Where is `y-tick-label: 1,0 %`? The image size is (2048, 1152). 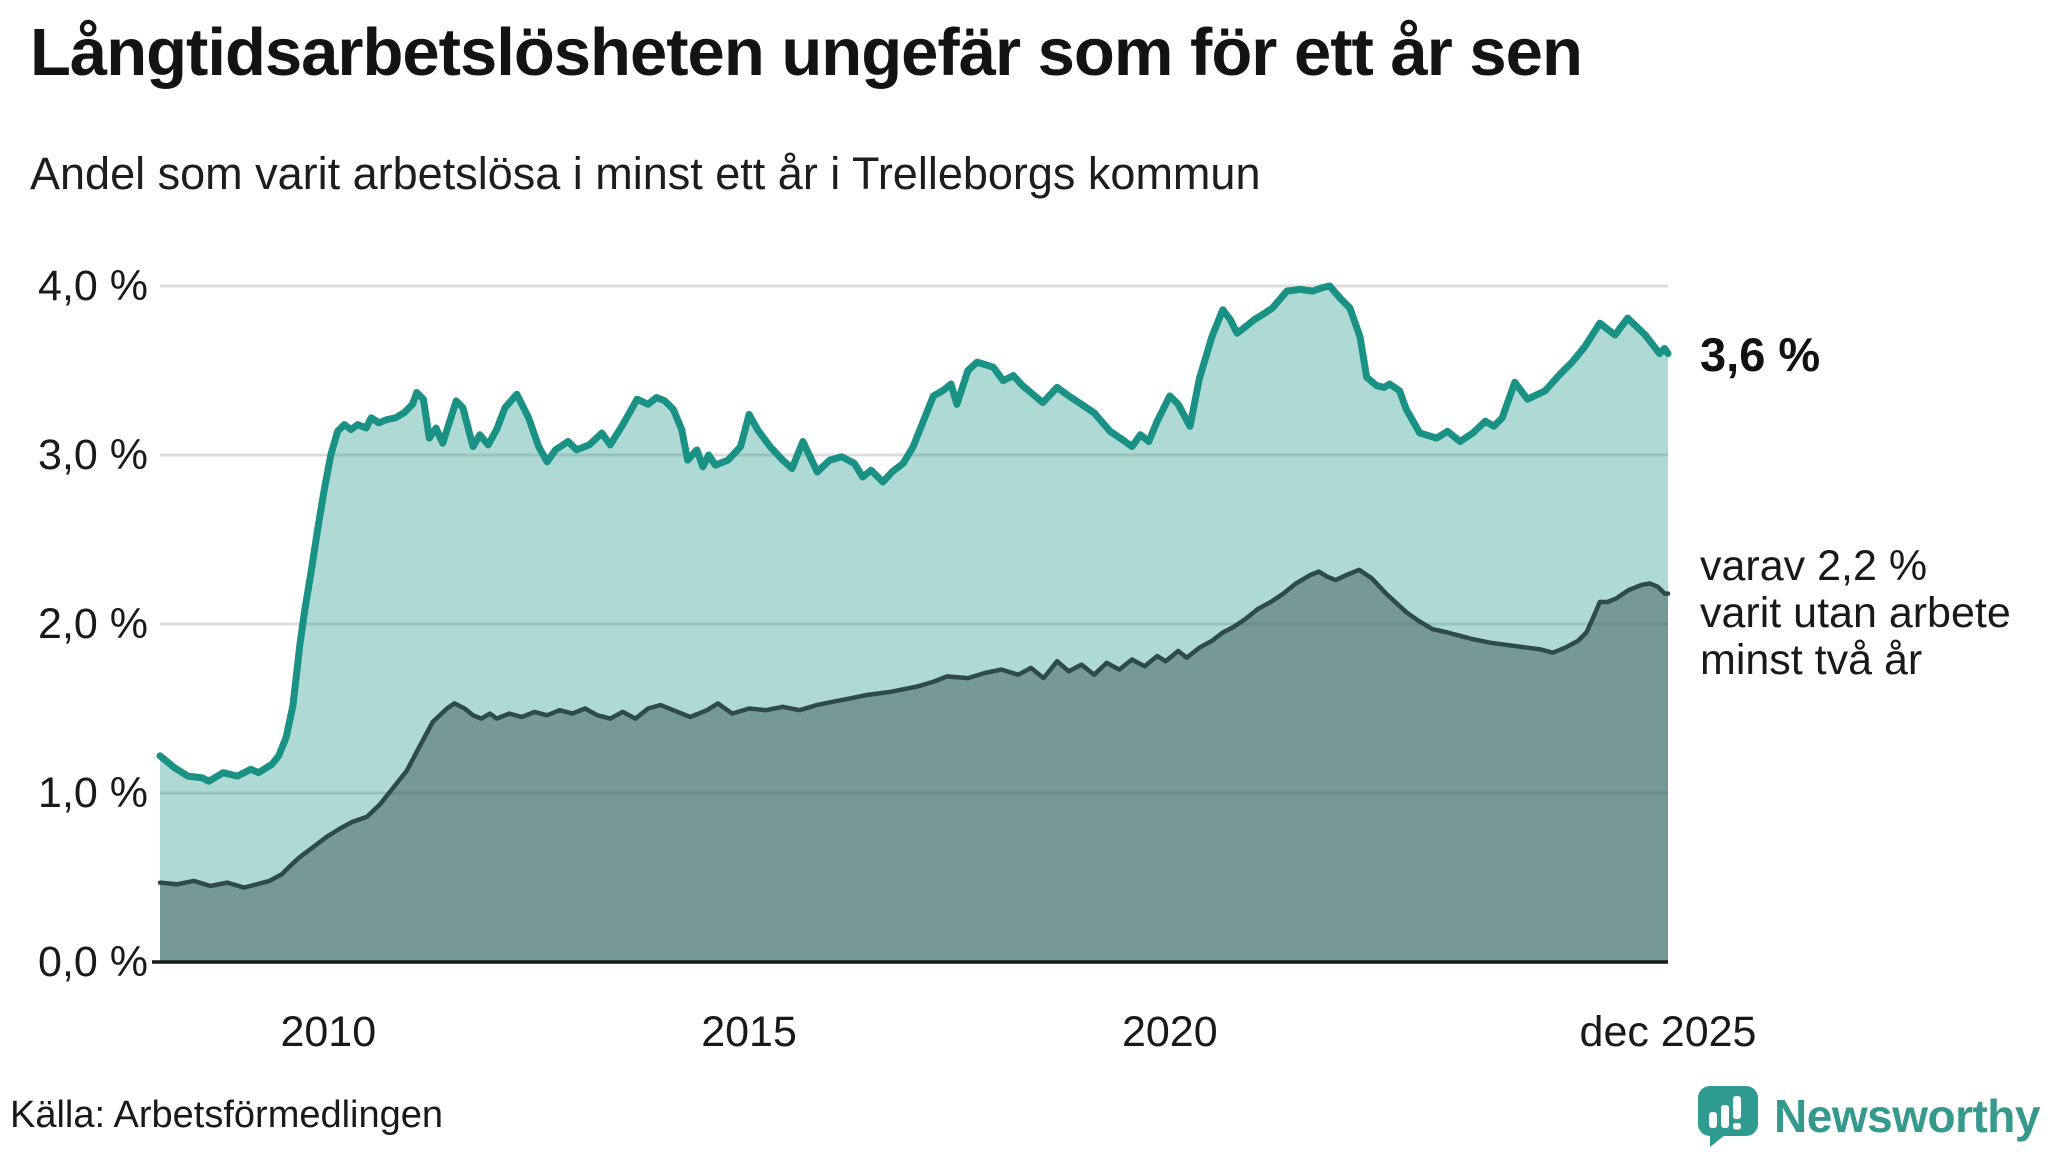
y-tick-label: 1,0 % is located at coordinates (93, 793).